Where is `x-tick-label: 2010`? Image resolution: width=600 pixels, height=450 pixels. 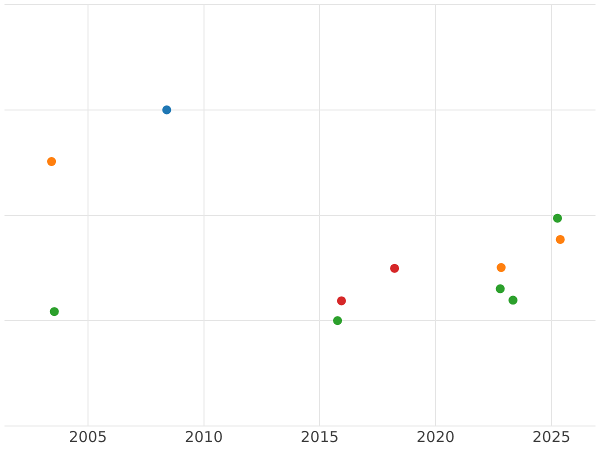
x-tick-label: 2010 is located at coordinates (203, 437).